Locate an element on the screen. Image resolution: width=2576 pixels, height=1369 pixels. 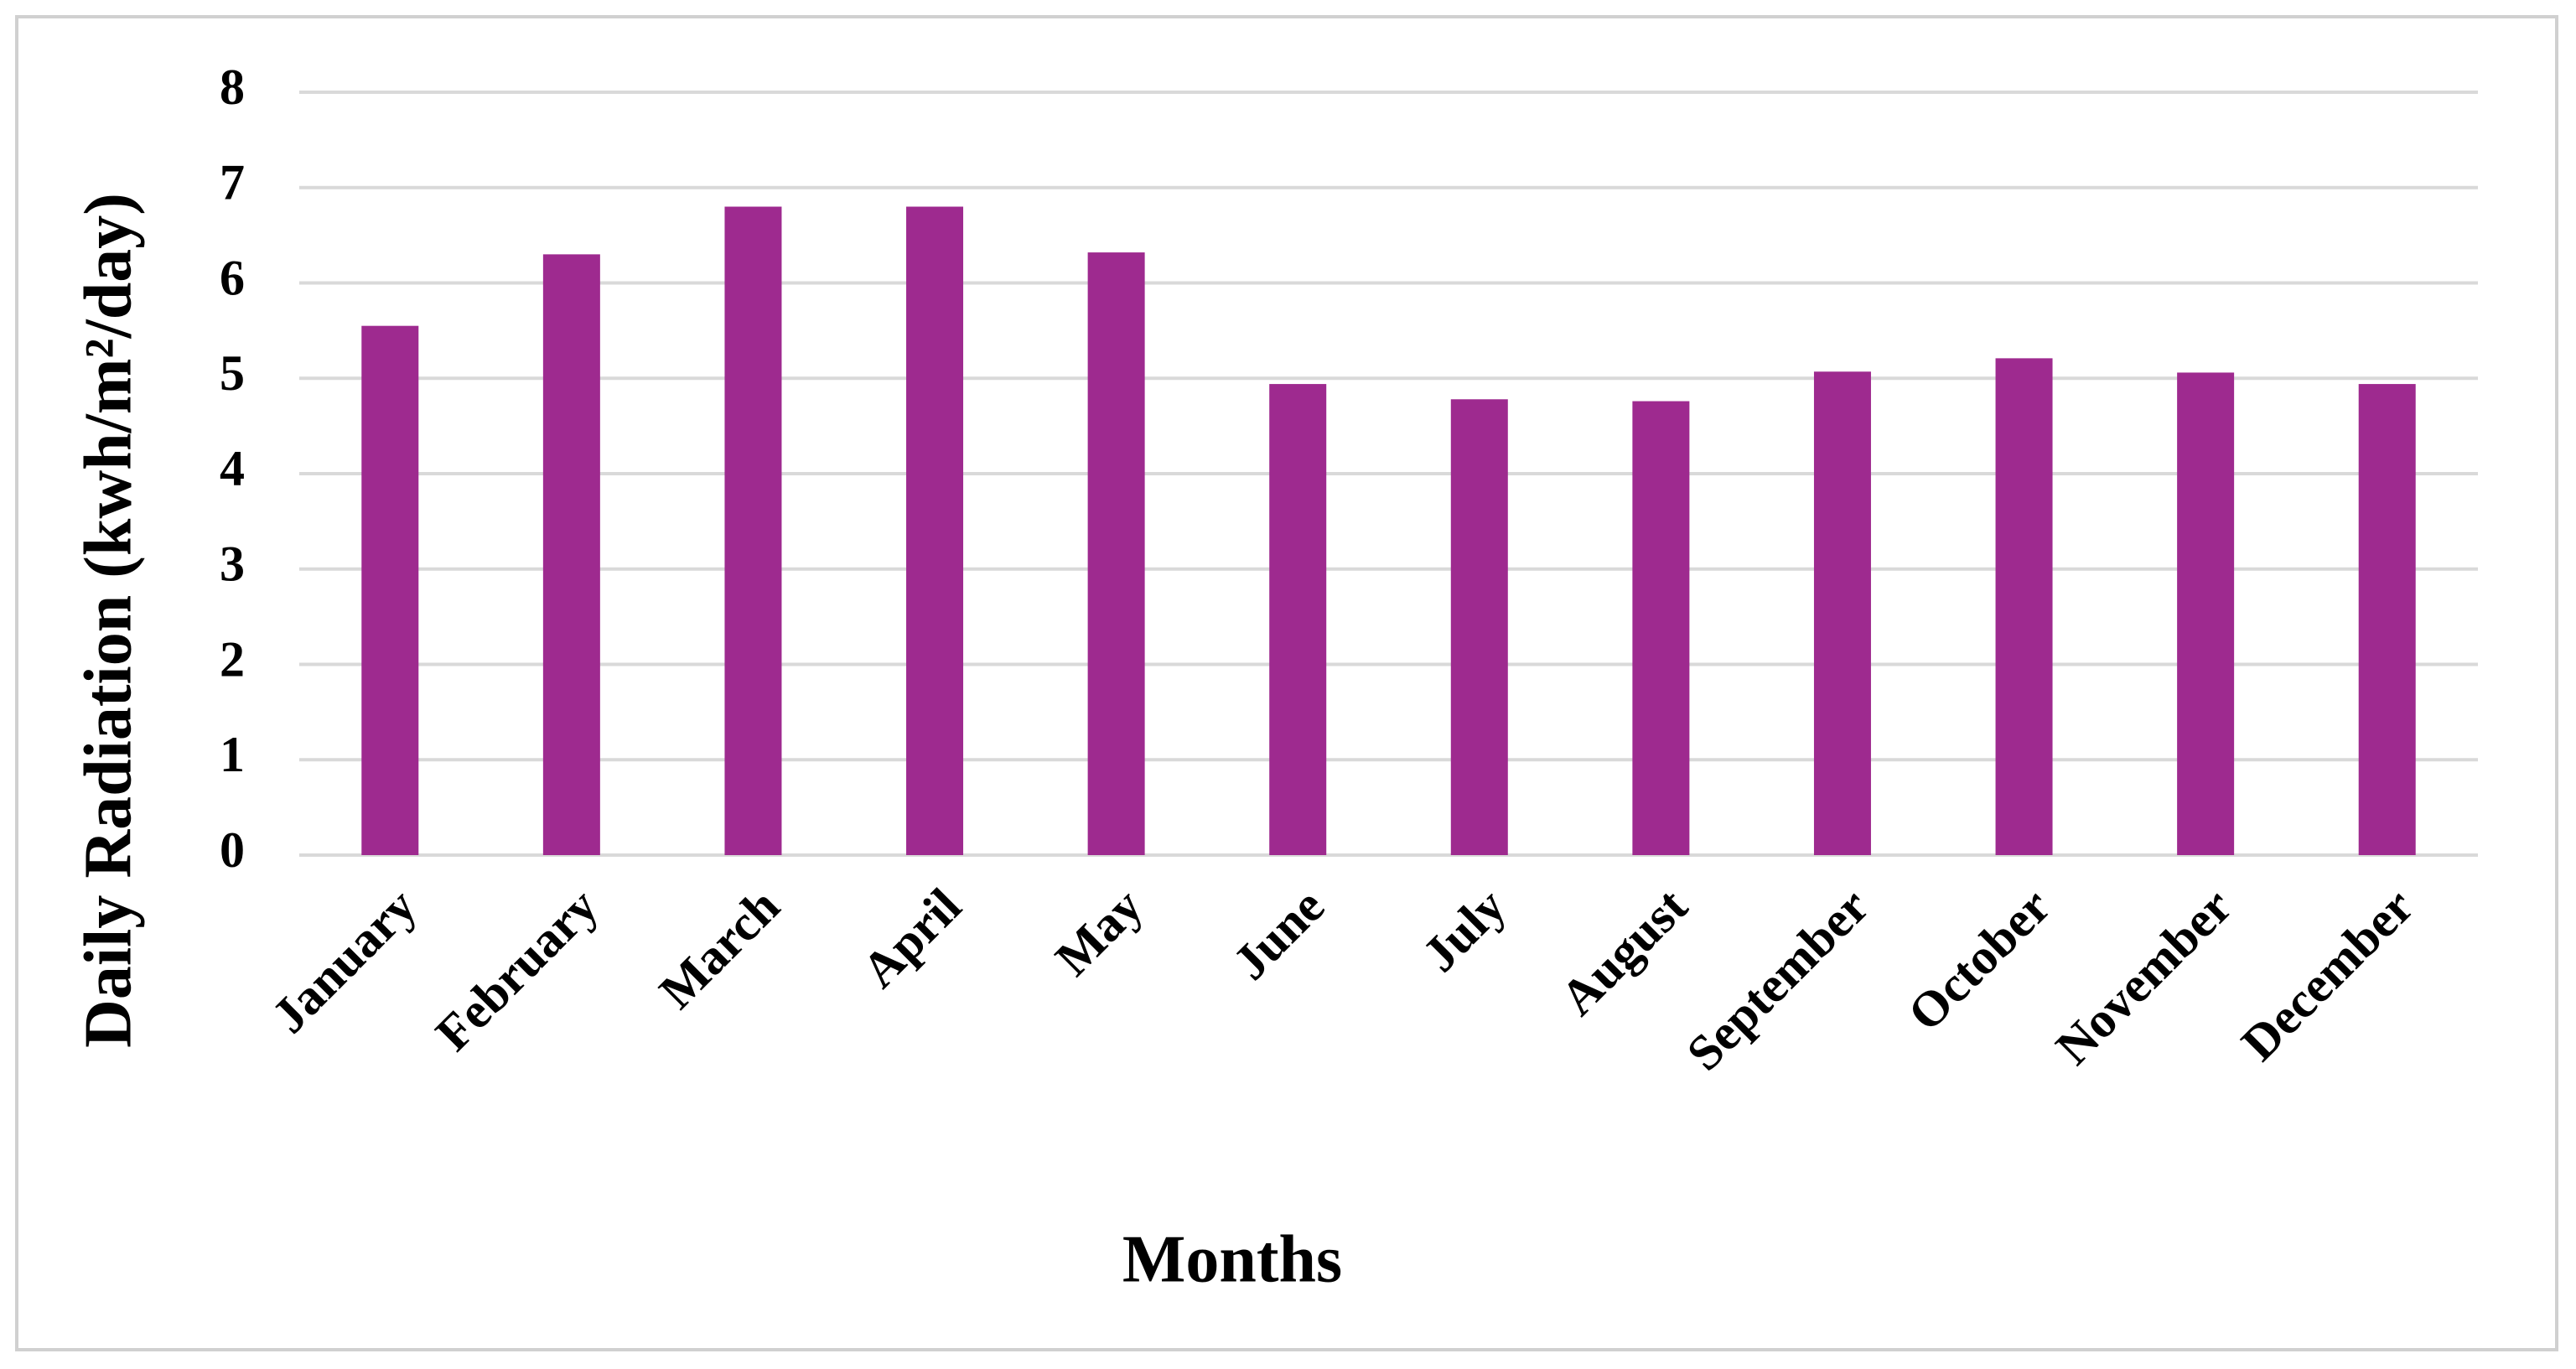
y-tick-label: 0 is located at coordinates (232, 850).